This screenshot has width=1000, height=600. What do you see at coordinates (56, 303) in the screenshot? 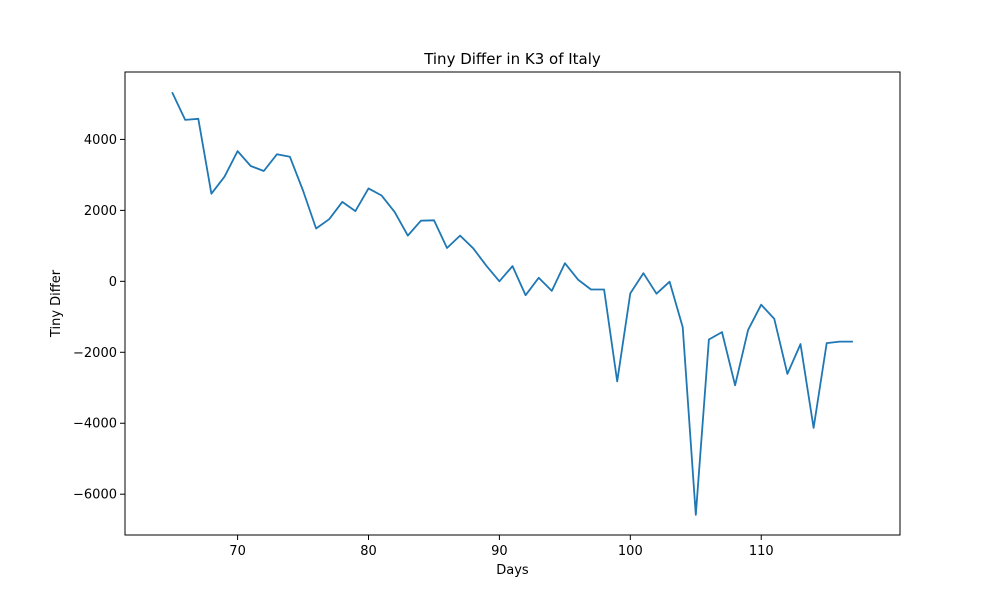
I see `y-axis-label: Tiny Differ` at bounding box center [56, 303].